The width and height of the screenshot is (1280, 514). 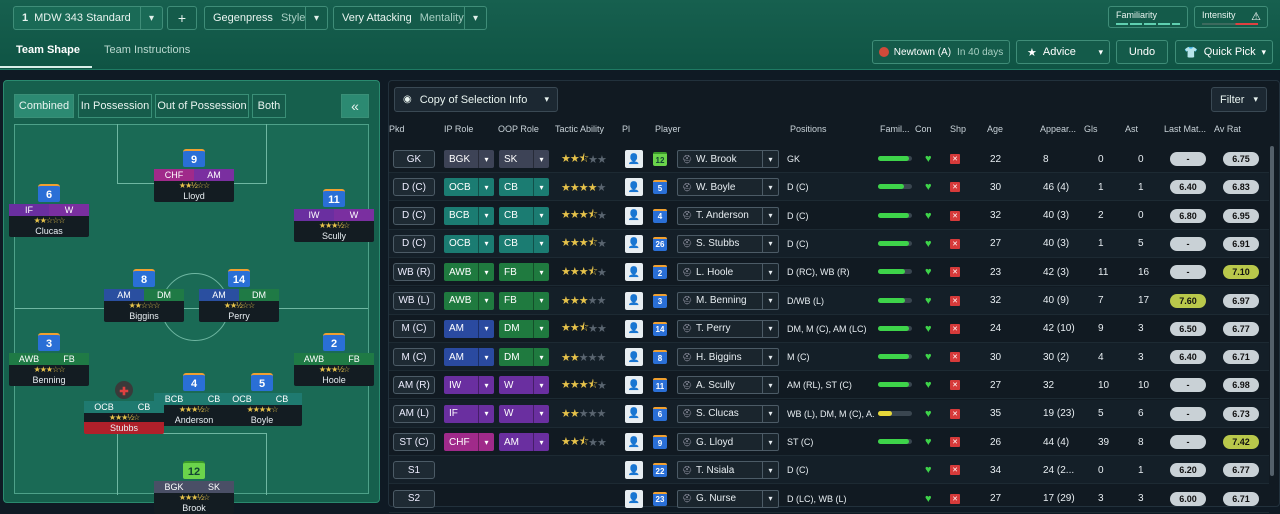 What do you see at coordinates (414, 159) in the screenshot?
I see `picked-position-button: GK` at bounding box center [414, 159].